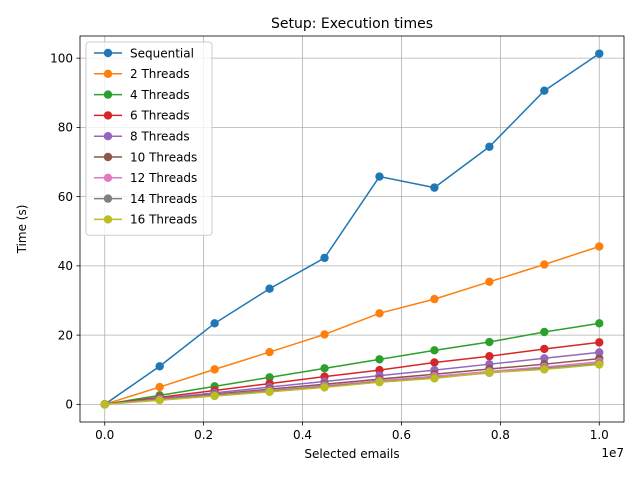  Describe the element at coordinates (162, 53) in the screenshot. I see `legend-label: Sequential` at that location.